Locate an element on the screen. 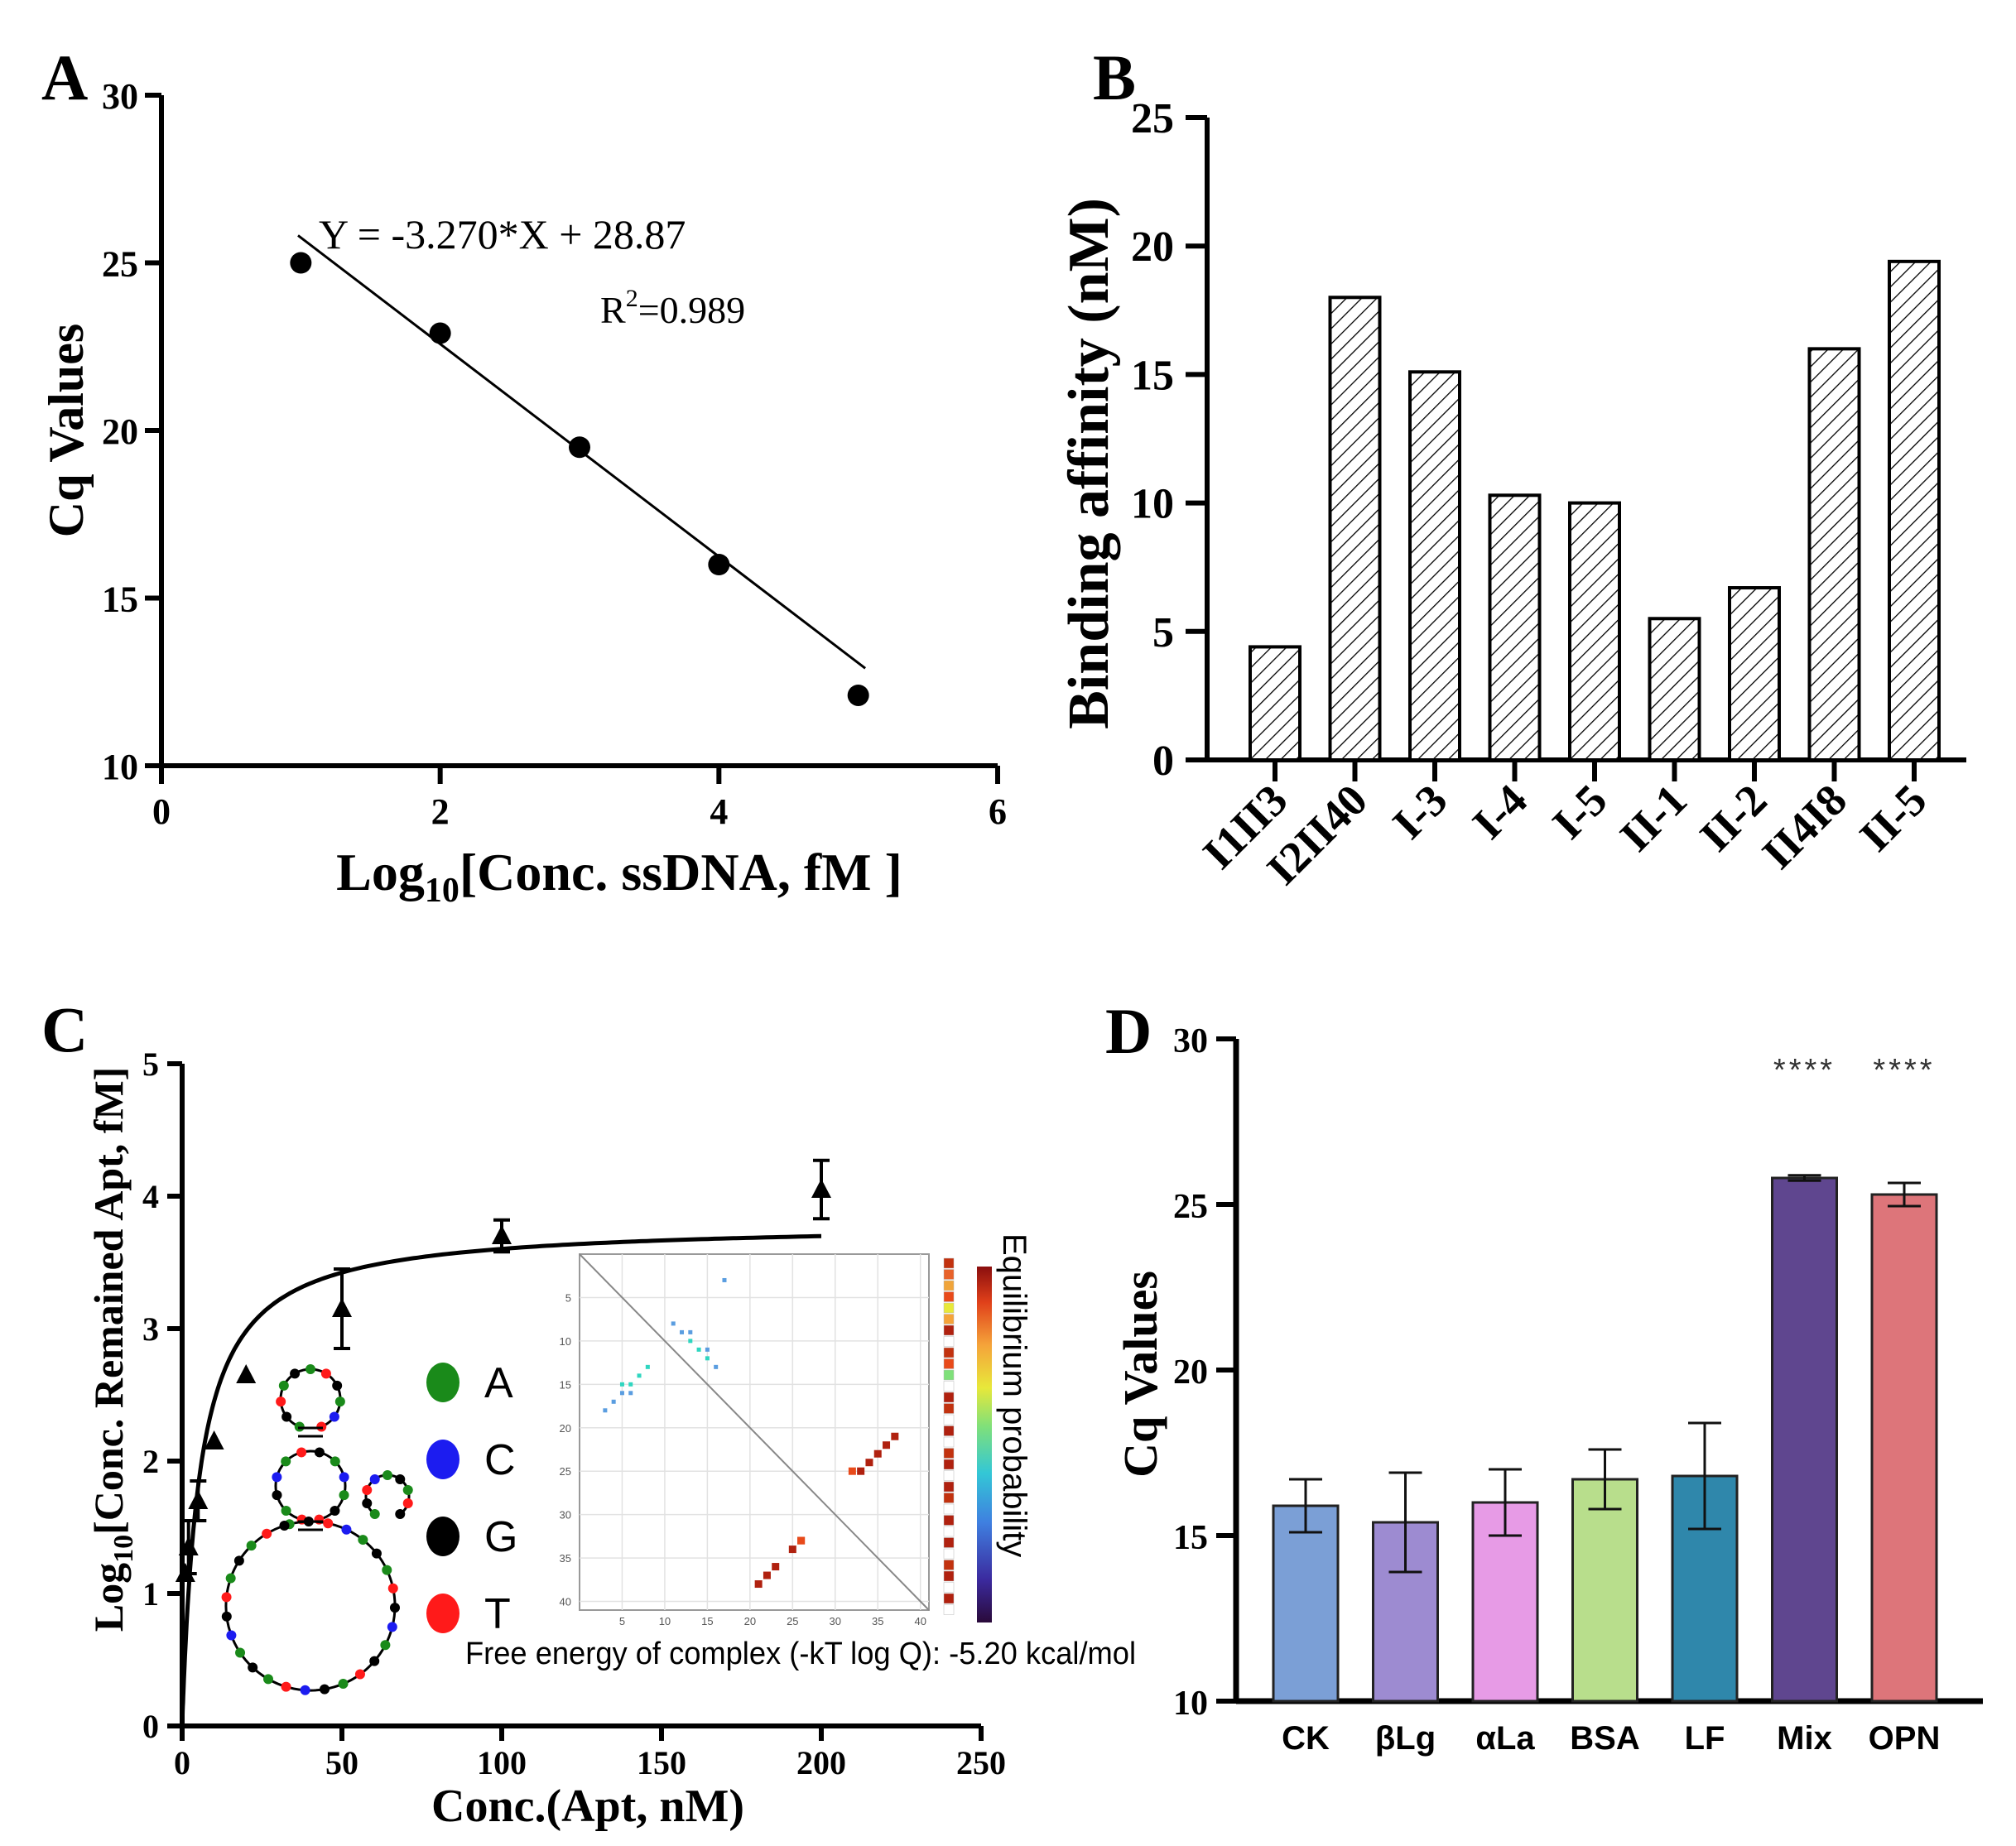 The height and width of the screenshot is (1846, 2016). panel-b: B Binding affinity (nM) is located at coordinates (1096, 385).